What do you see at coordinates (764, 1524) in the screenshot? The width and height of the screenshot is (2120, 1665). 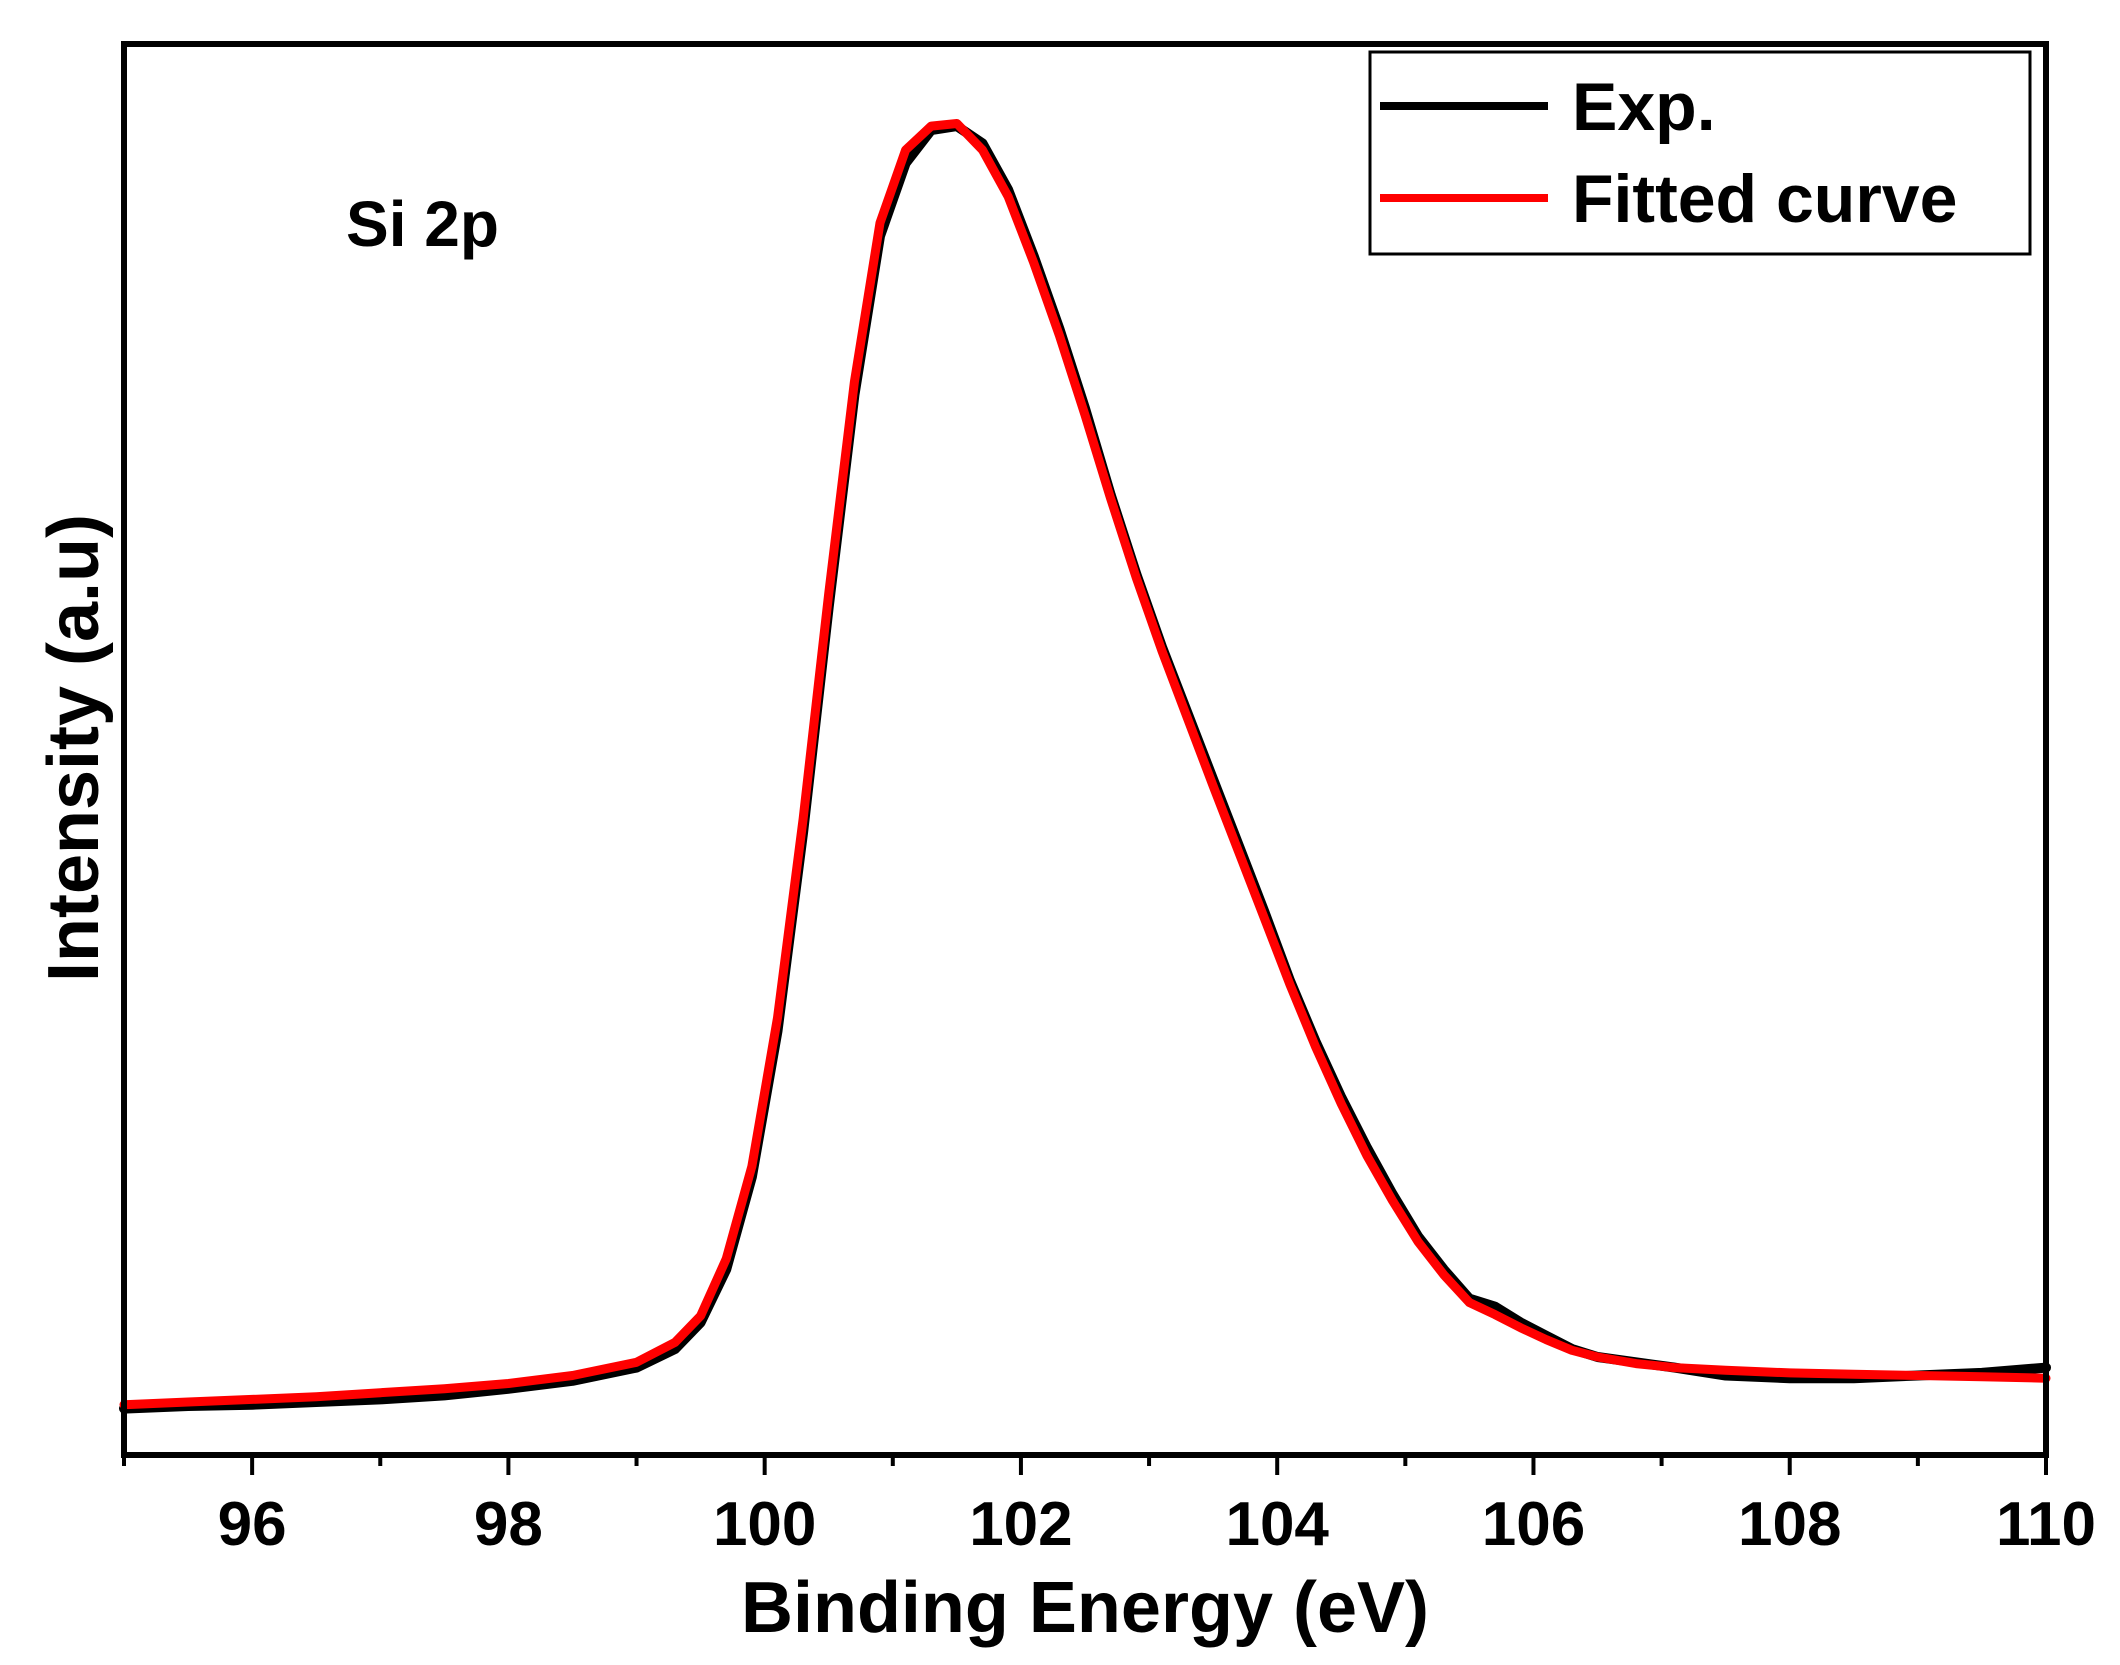 I see `x-tick-label-100: 100` at bounding box center [764, 1524].